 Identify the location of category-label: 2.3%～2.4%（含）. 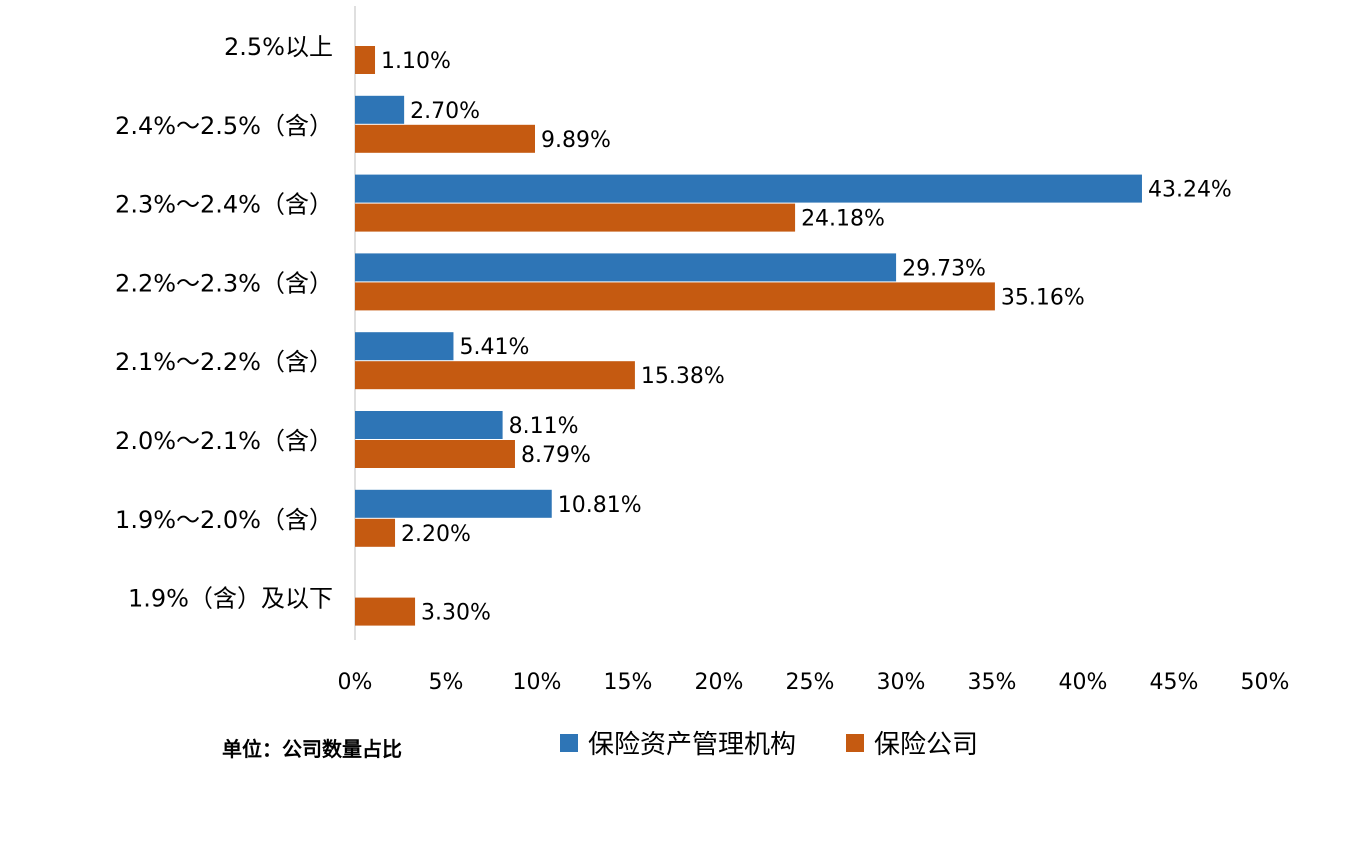
(224, 205).